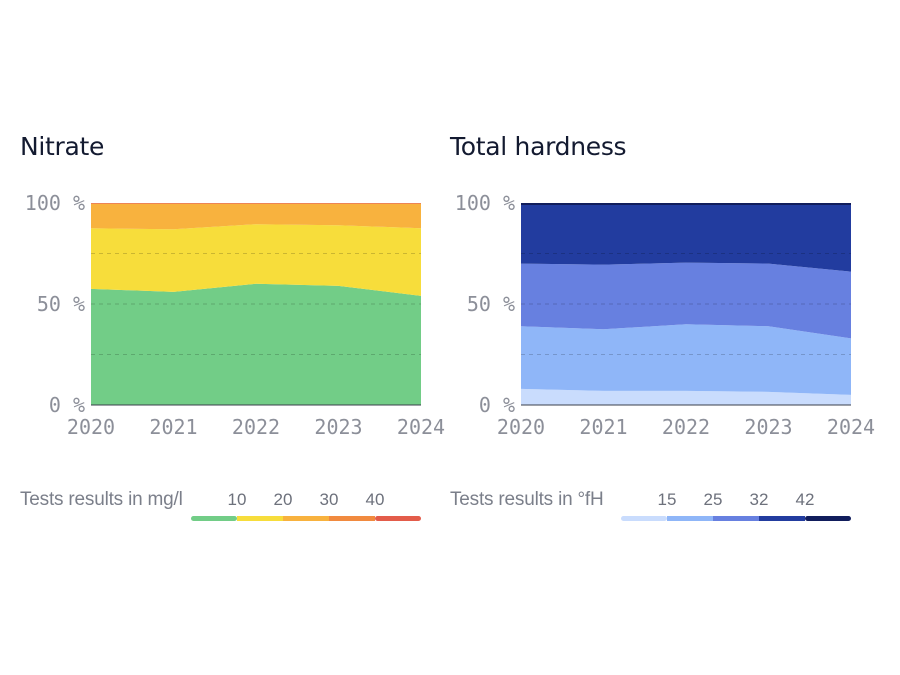 The width and height of the screenshot is (900, 675). I want to click on hardness-legend-scale: 15 25 32 42, so click(736, 505).